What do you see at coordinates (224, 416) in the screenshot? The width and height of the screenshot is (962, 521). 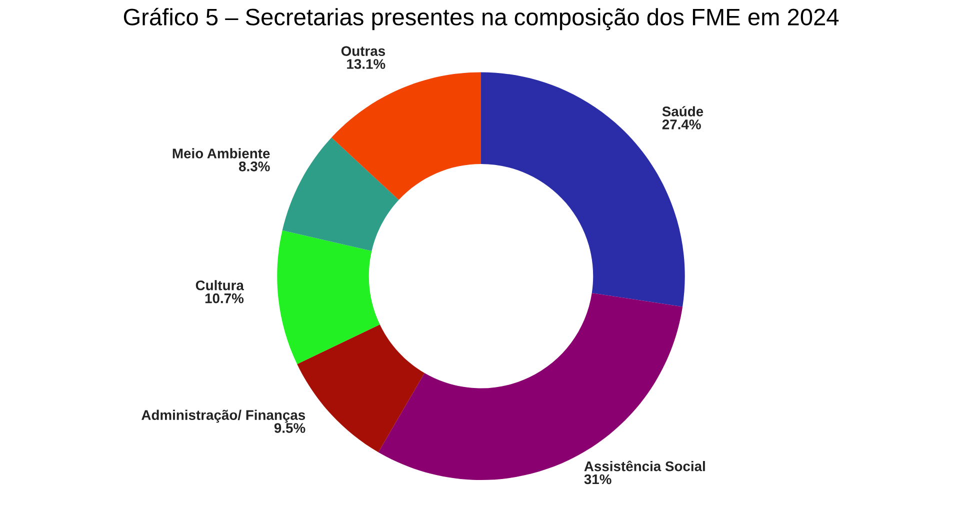 I see `slice-label: Administração/ Finanças` at bounding box center [224, 416].